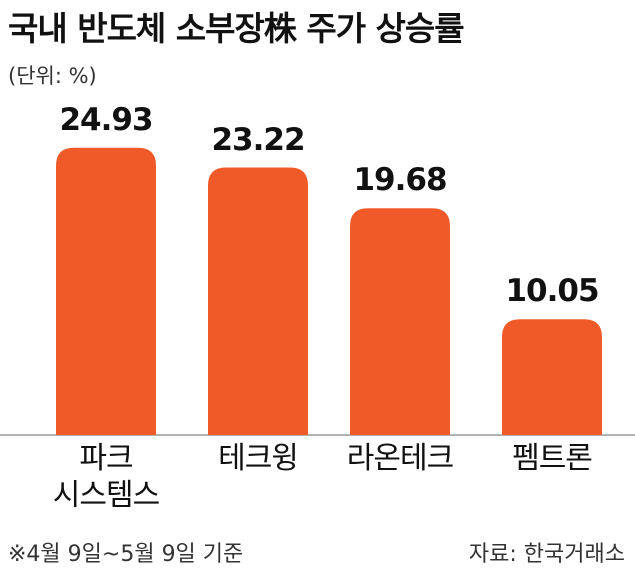  I want to click on value-label: 10.05, so click(552, 291).